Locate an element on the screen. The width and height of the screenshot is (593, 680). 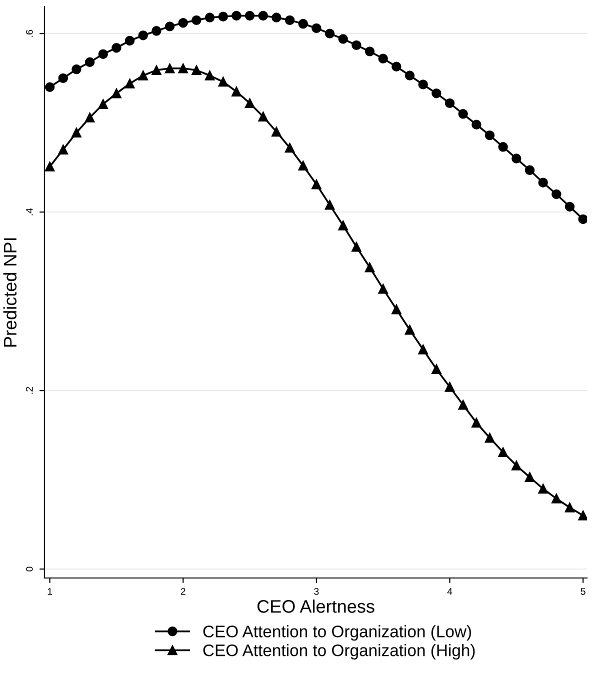
y-axis-title: Predicted NPI is located at coordinates (10, 292).